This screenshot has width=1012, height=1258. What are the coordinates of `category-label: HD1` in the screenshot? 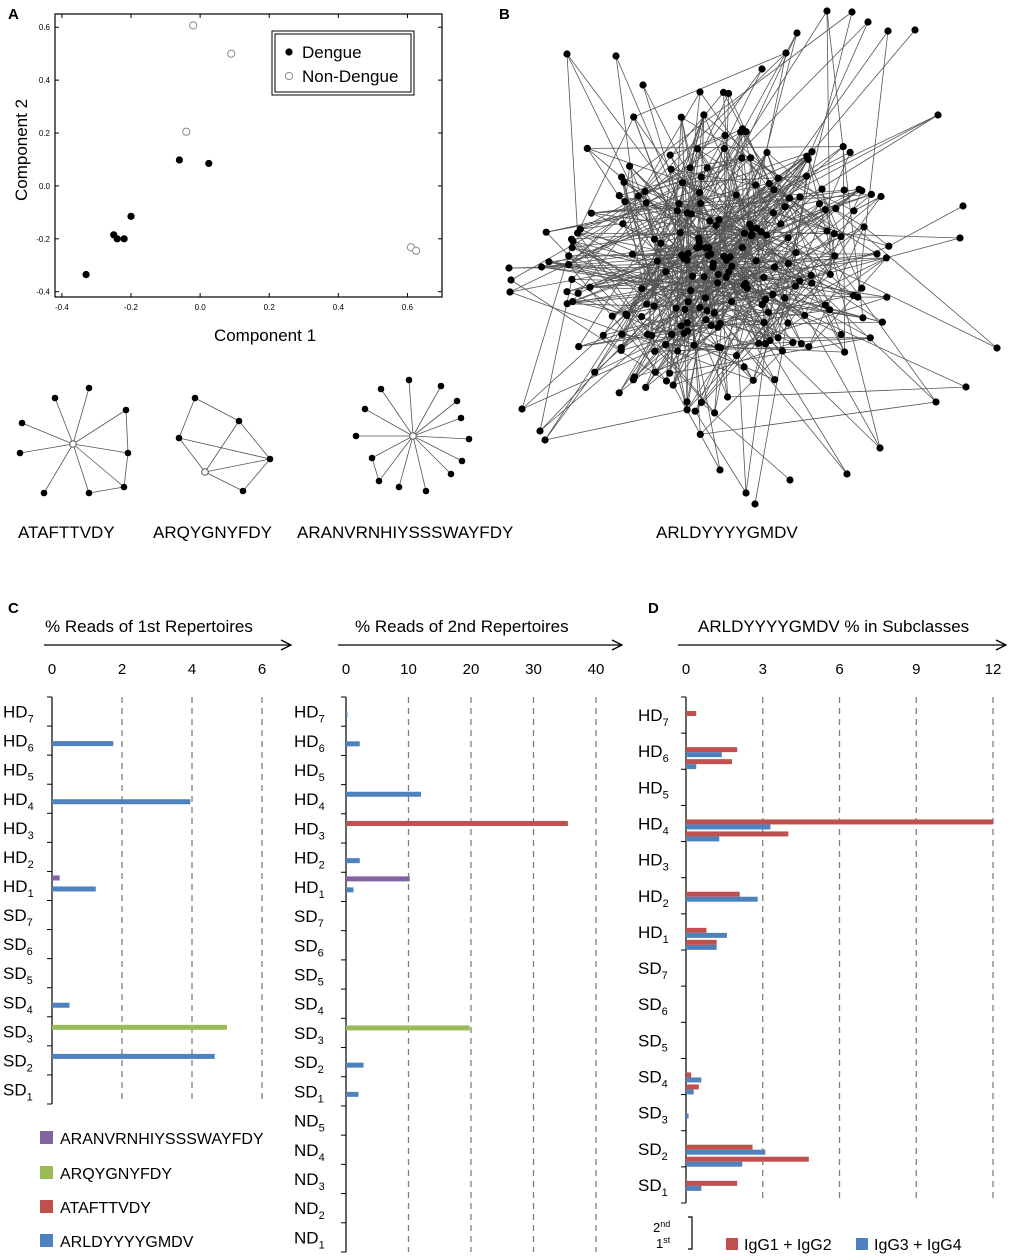 It's located at (18, 888).